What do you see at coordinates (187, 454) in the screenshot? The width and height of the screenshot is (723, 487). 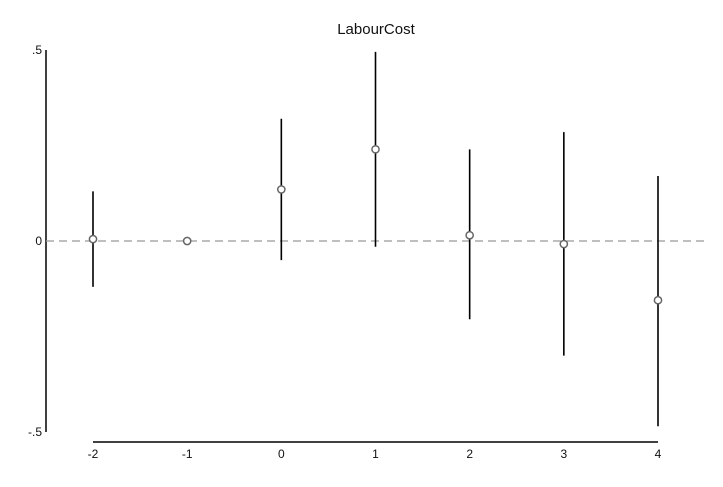 I see `x-tick-label: -1` at bounding box center [187, 454].